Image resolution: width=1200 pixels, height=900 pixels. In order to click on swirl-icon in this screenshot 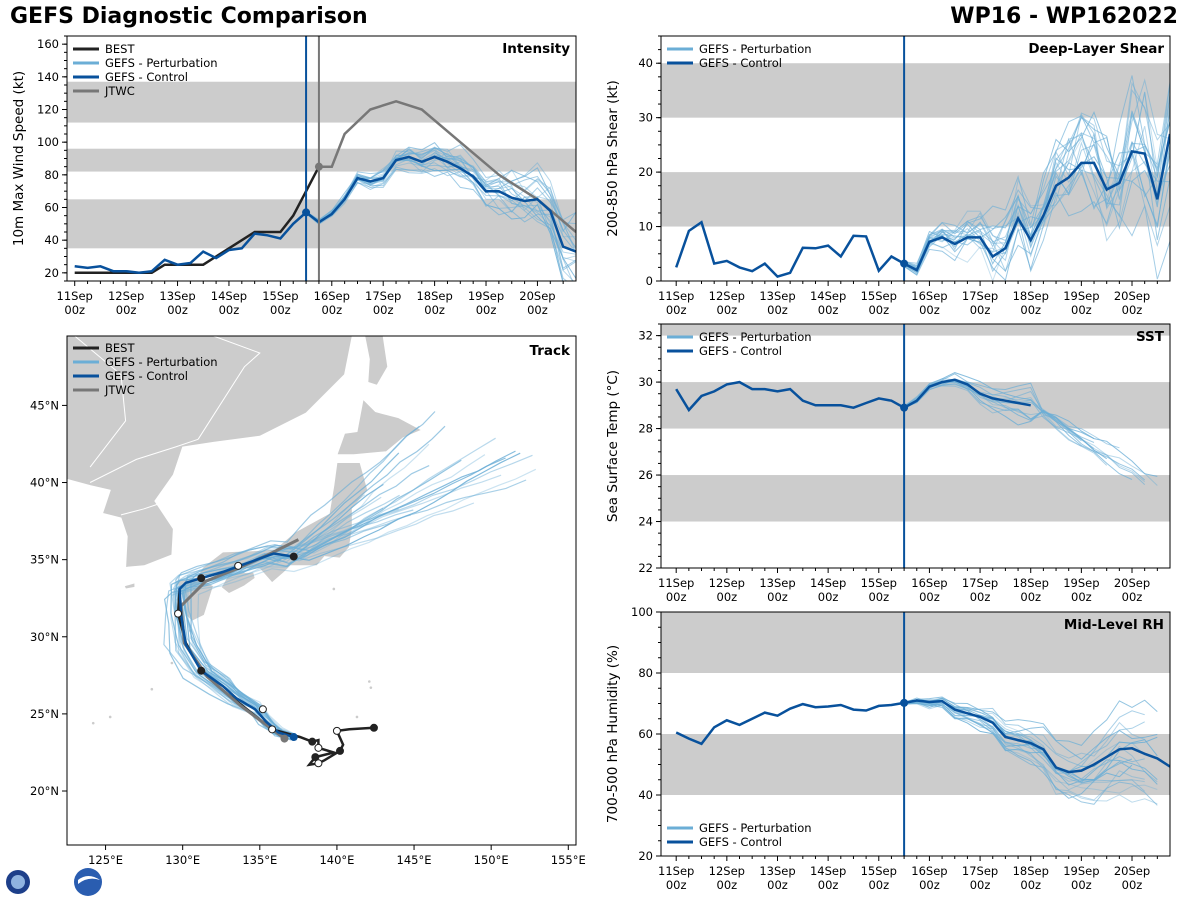, I will do `click(89, 880)`.